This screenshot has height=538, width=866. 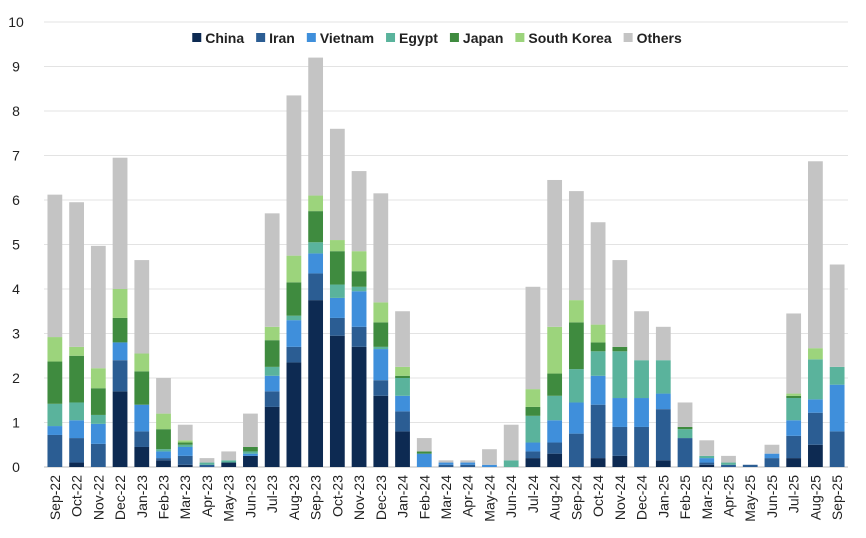 I want to click on legend-item-others: Others, so click(x=652, y=38).